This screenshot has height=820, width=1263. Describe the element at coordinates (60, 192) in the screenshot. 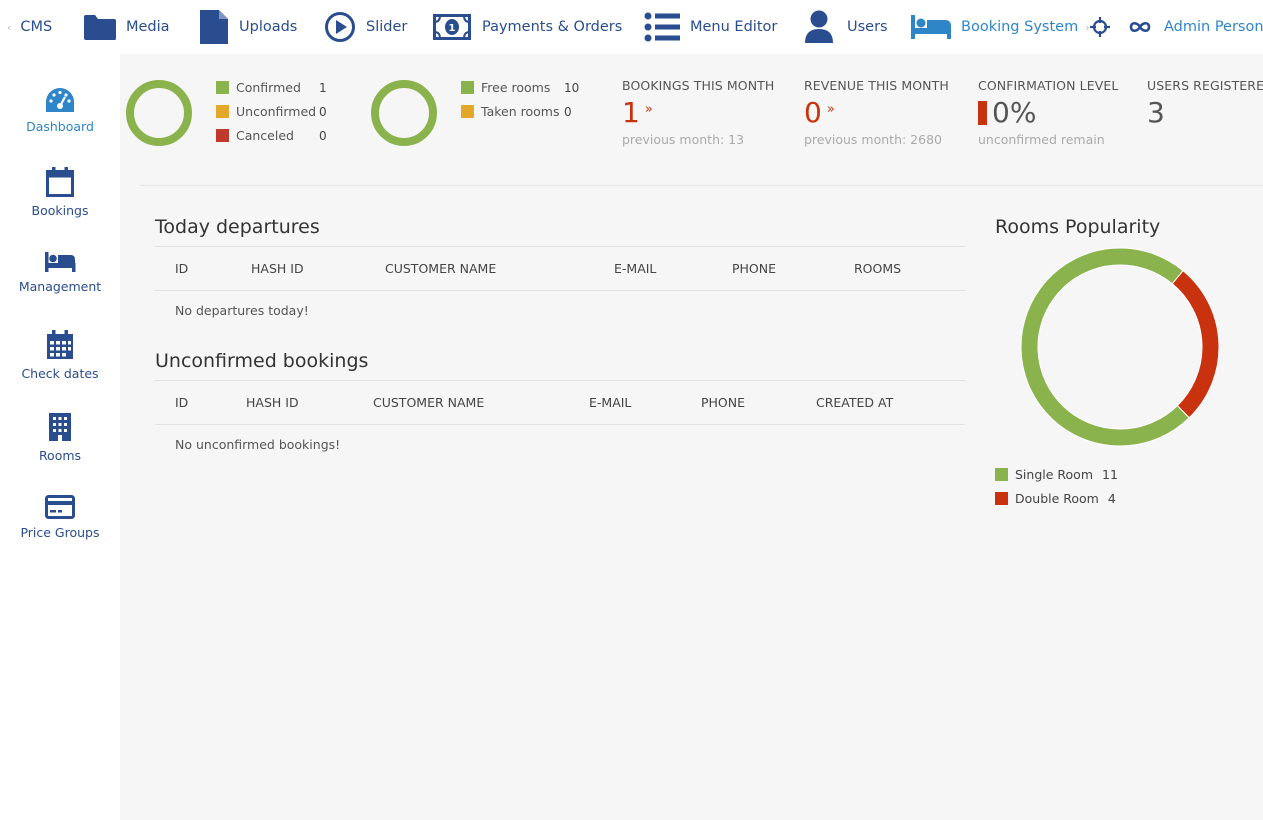

I see `sidebar-item-bookings: Bookings` at that location.